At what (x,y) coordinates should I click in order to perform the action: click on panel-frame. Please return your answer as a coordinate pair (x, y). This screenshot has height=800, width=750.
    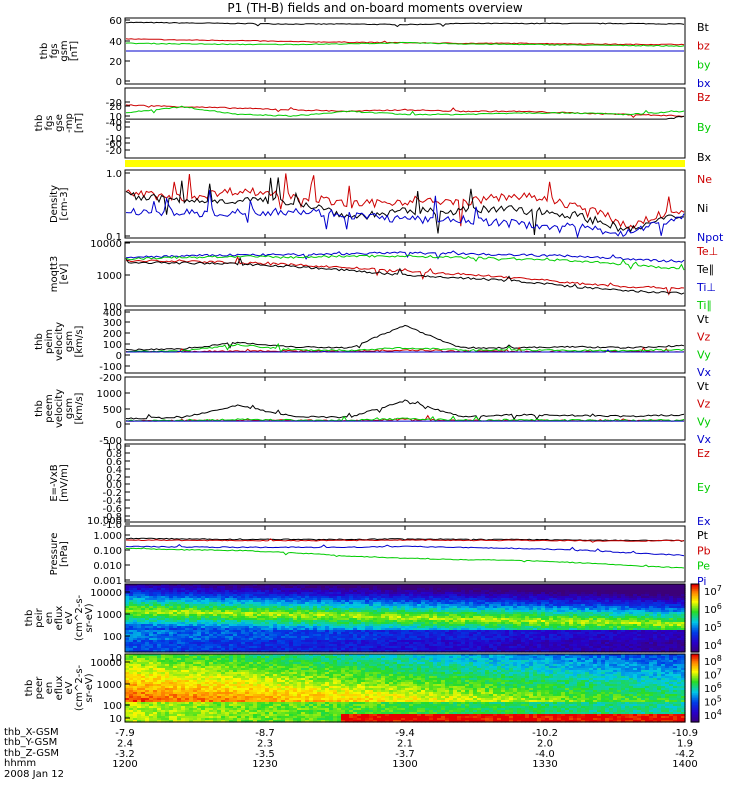
    Looking at the image, I should click on (405, 554).